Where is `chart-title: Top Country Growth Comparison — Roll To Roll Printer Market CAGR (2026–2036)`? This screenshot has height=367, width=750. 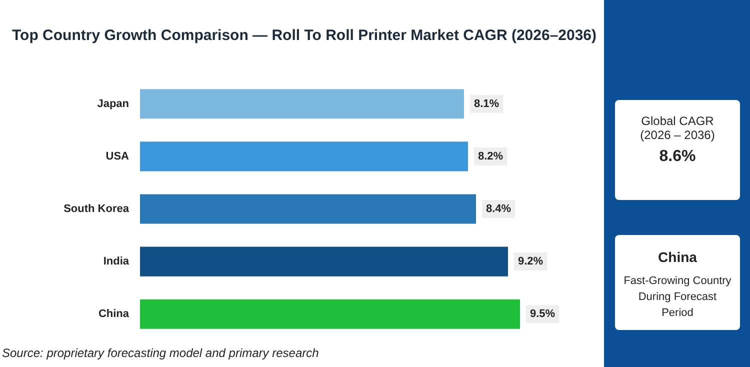 chart-title: Top Country Growth Comparison — Roll To Roll Printer Market CAGR (2026–2036) is located at coordinates (304, 35).